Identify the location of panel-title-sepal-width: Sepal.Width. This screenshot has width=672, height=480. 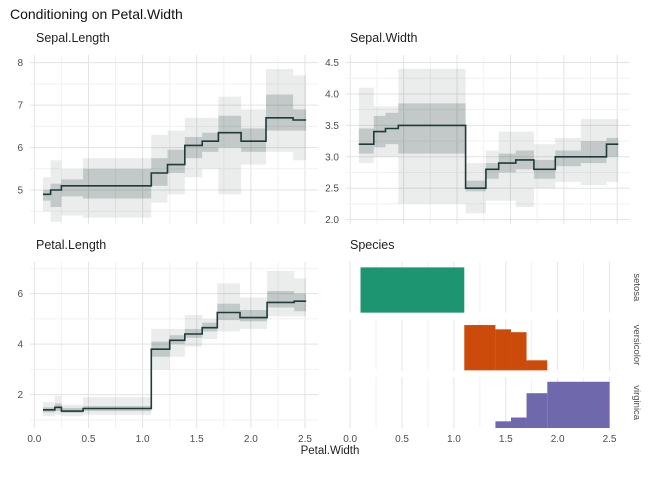
(384, 38).